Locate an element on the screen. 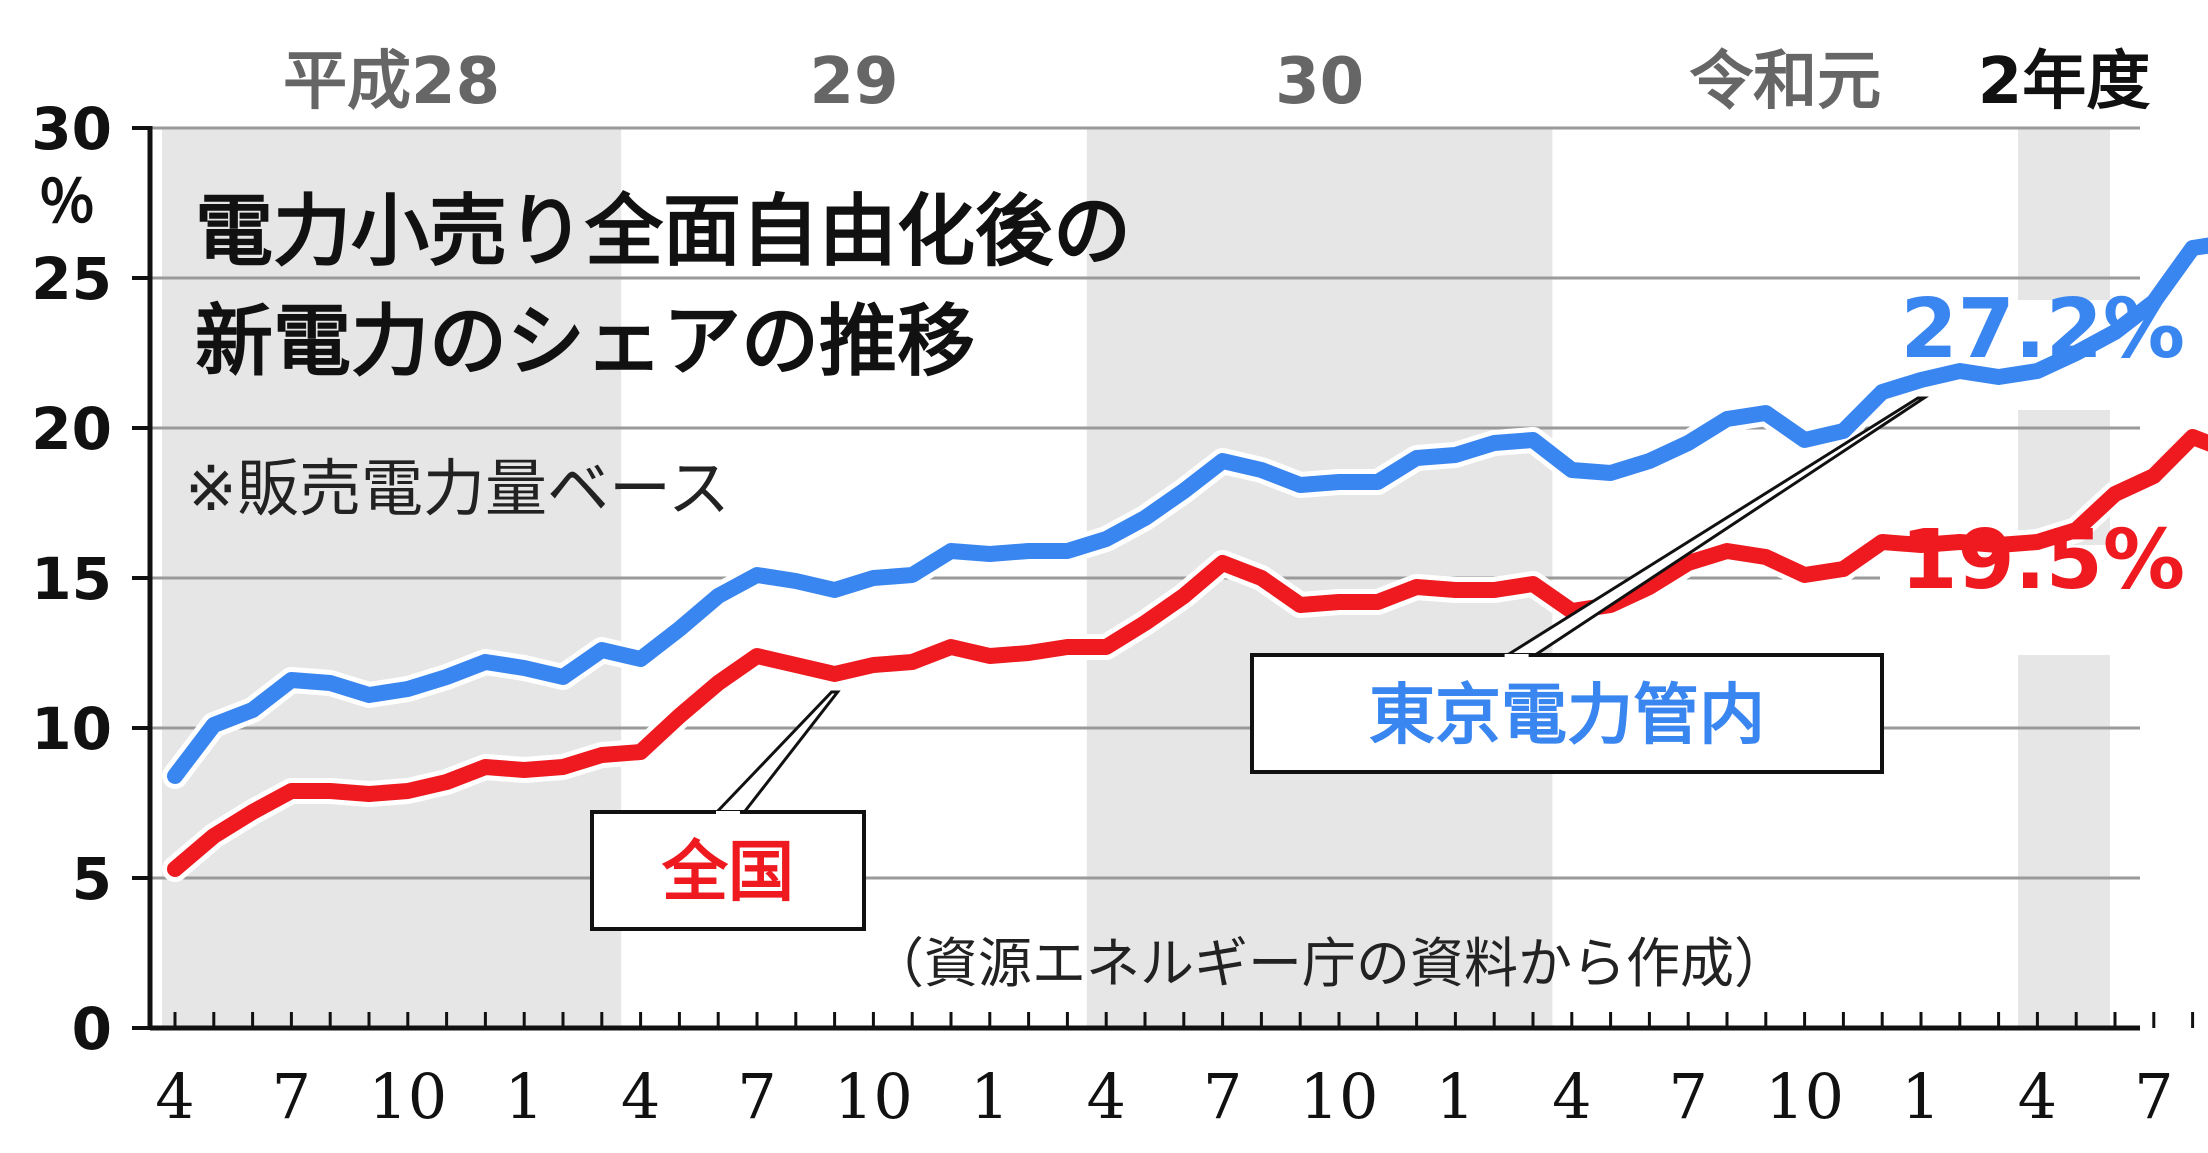  tokyo-callout-label: 東京電力管内 is located at coordinates (1567, 715).